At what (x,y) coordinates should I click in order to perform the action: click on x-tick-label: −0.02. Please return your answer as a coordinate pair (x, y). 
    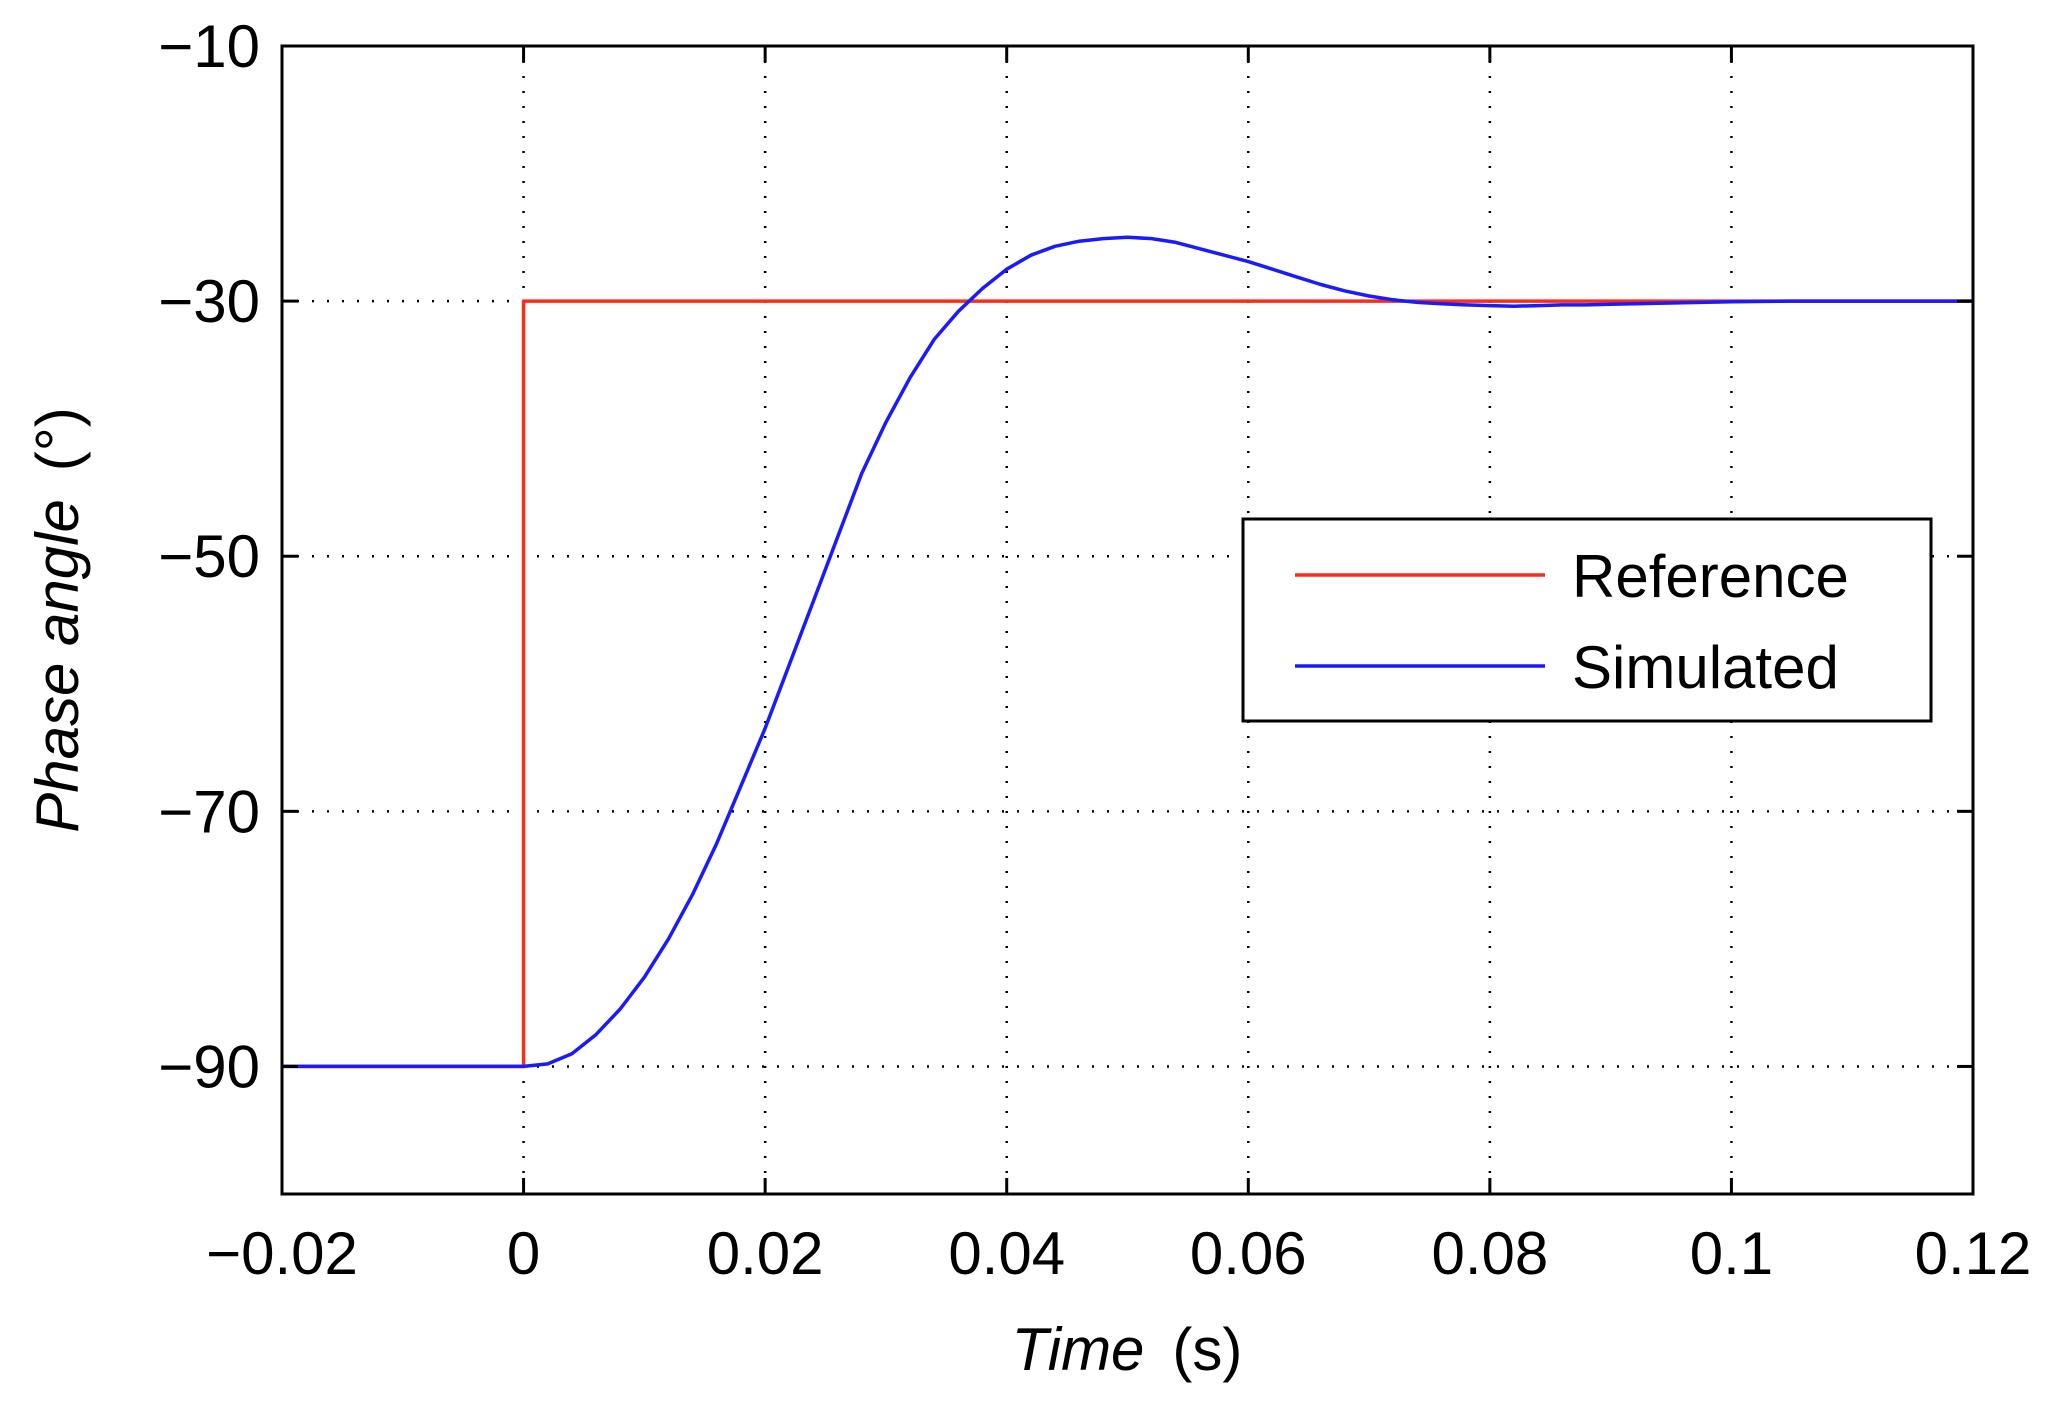
    Looking at the image, I should click on (282, 1253).